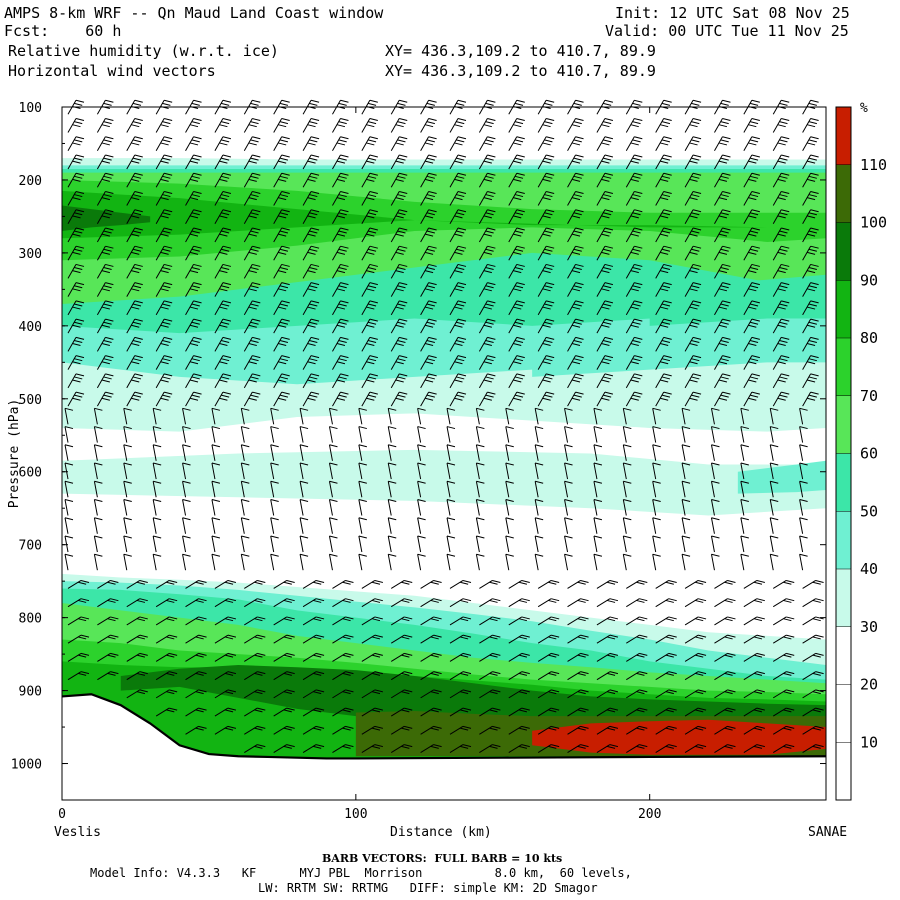 Image resolution: width=900 pixels, height=900 pixels. I want to click on colorbar-label: 30, so click(869, 627).